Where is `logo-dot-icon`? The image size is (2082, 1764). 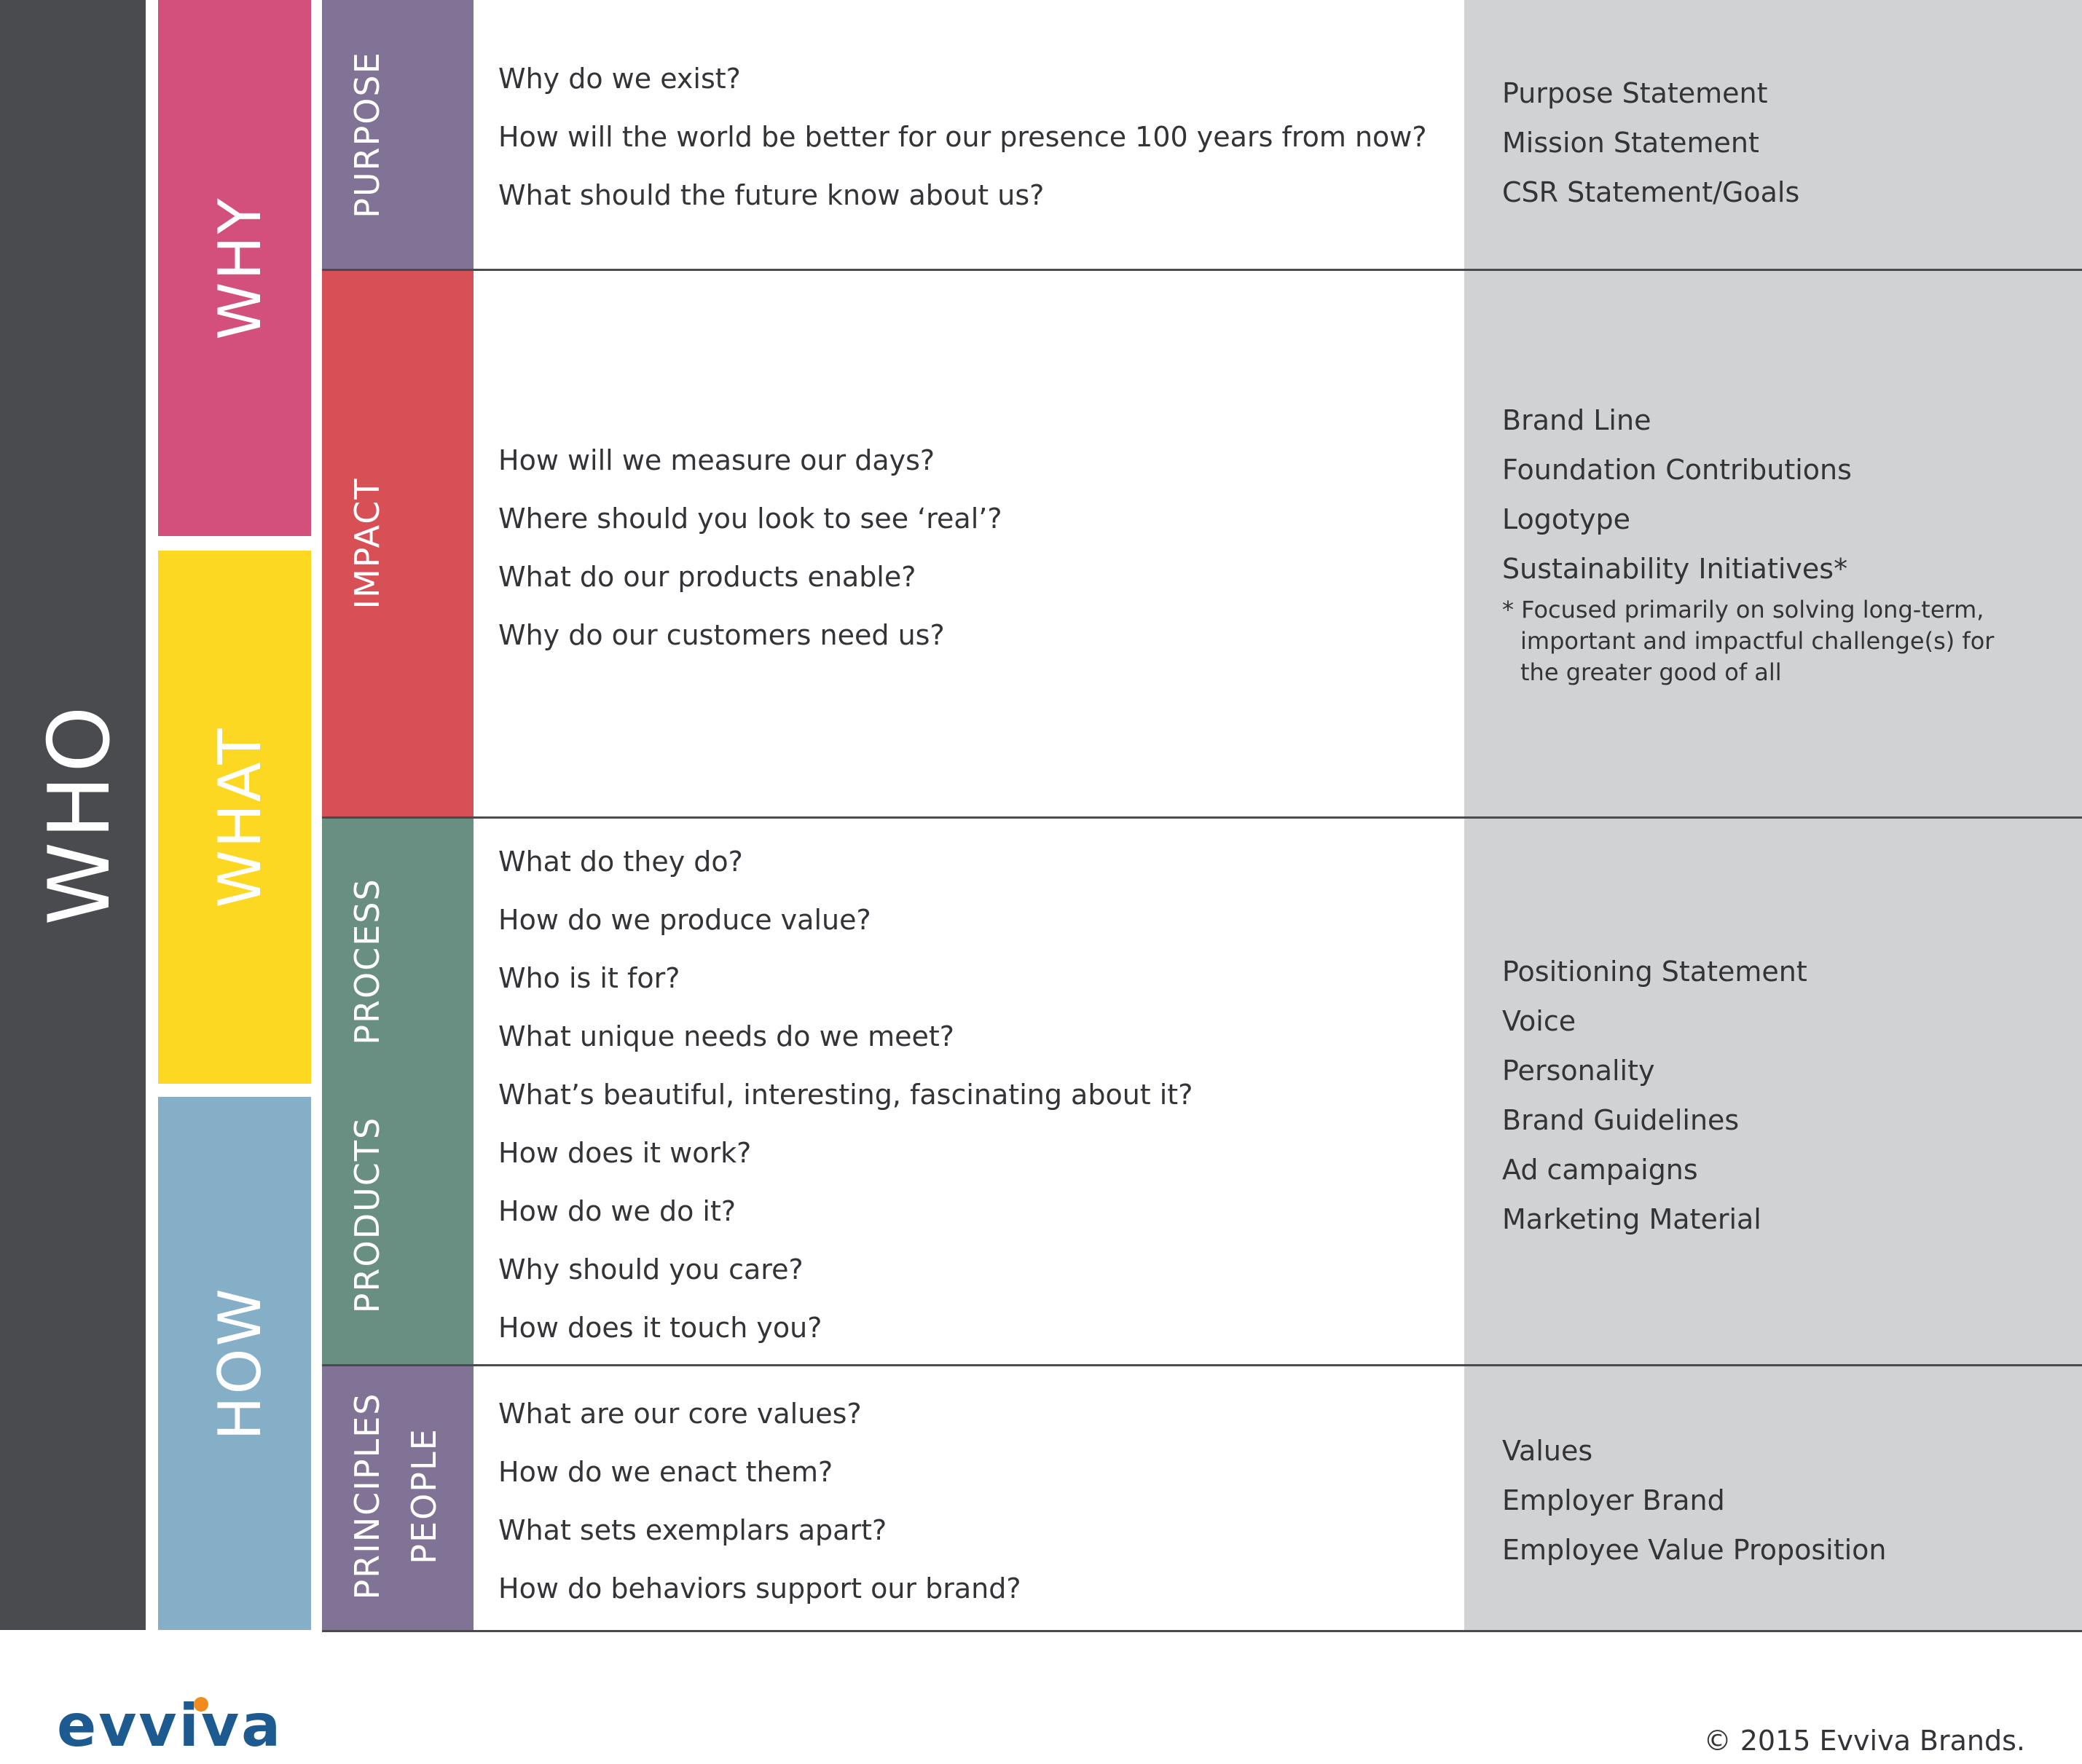
logo-dot-icon is located at coordinates (201, 1704).